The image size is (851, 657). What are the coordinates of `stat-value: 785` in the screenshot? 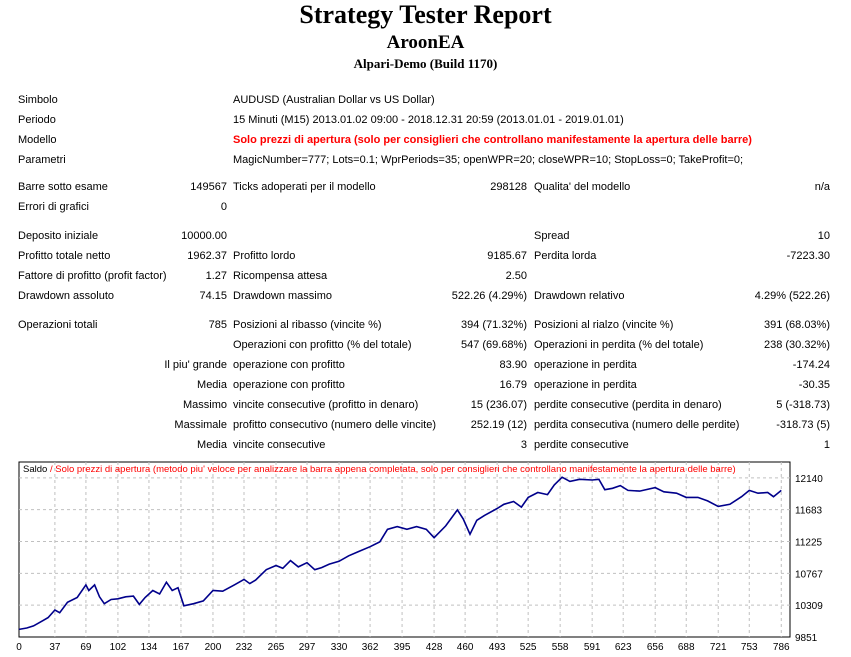 It's located at (217, 325).